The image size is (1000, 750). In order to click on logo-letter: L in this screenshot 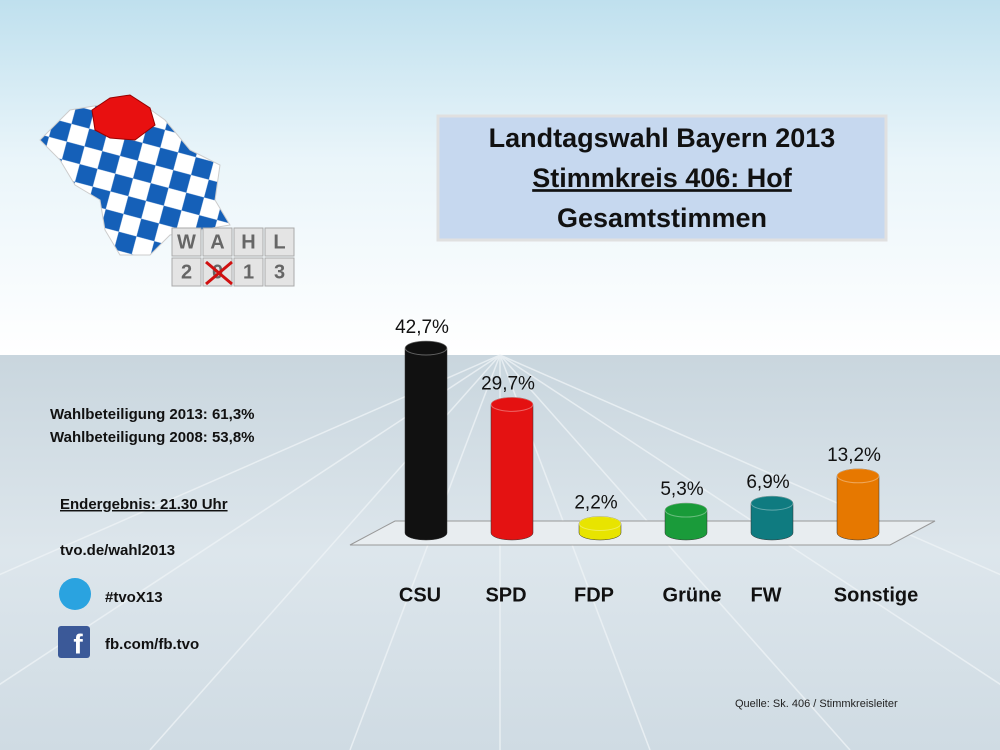, I will do `click(279, 242)`.